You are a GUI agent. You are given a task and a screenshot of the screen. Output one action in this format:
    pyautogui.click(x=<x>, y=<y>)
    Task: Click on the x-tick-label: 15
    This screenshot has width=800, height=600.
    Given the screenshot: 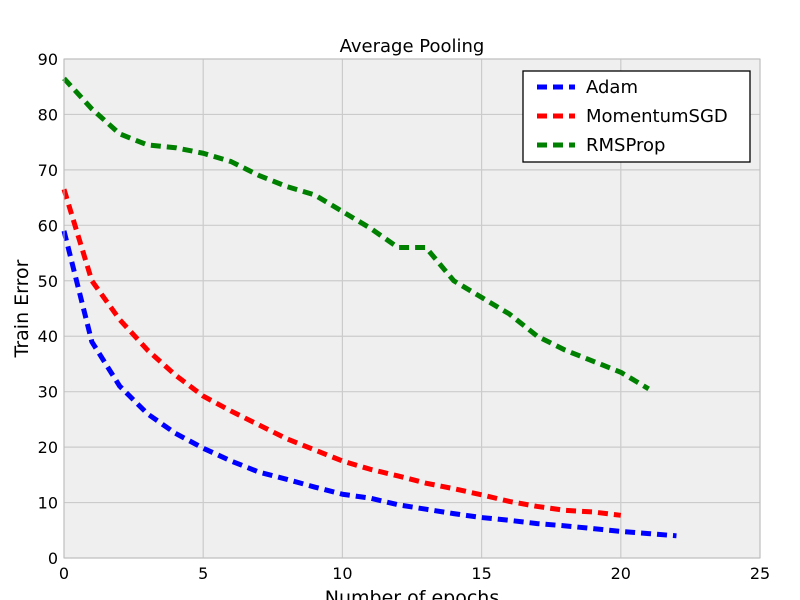 What is the action you would take?
    pyautogui.click(x=481, y=573)
    